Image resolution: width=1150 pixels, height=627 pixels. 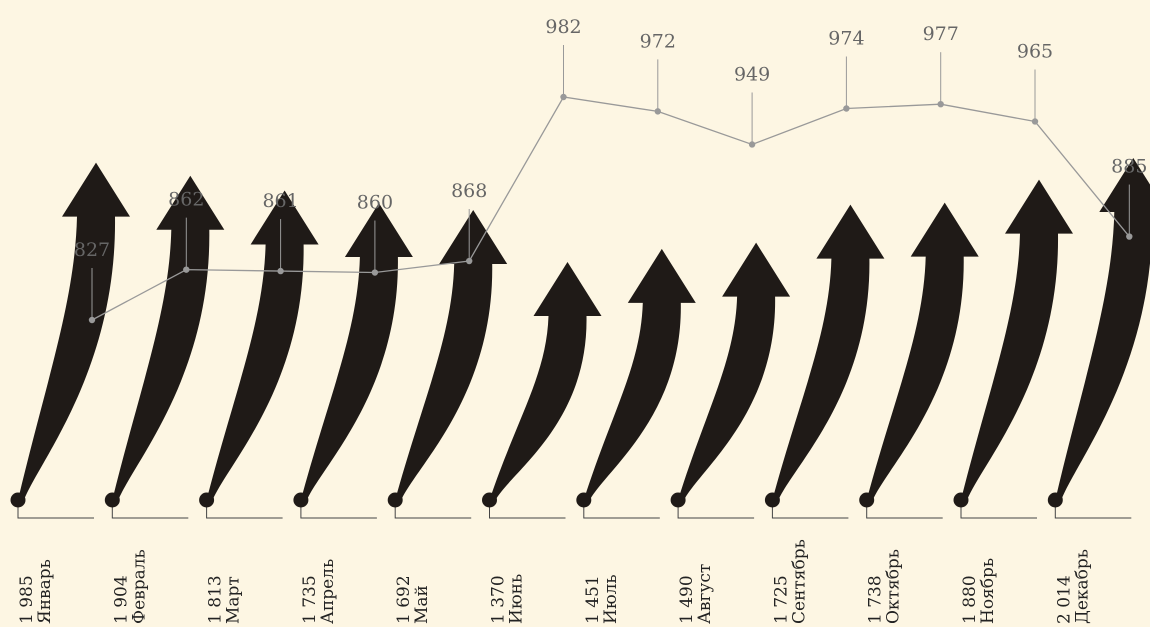 I want to click on arrow-value-label-11: 1 880, so click(x=970, y=599).